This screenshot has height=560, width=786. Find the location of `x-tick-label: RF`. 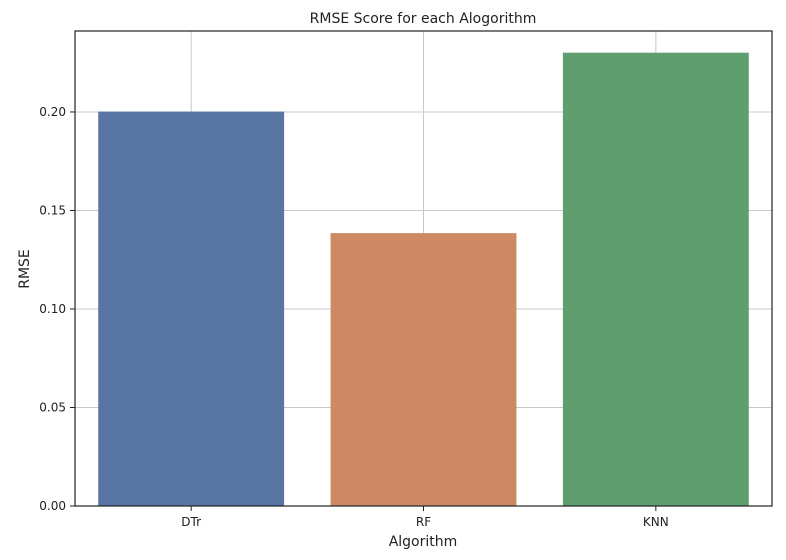

x-tick-label: RF is located at coordinates (423, 522).